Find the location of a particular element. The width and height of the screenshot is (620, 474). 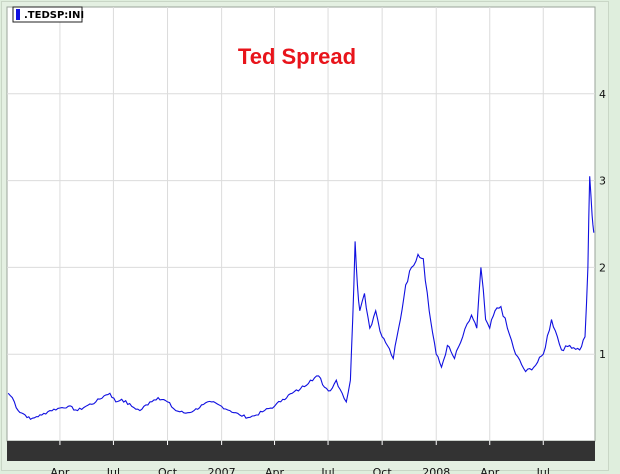

y-tick-label: 1 is located at coordinates (602, 354).